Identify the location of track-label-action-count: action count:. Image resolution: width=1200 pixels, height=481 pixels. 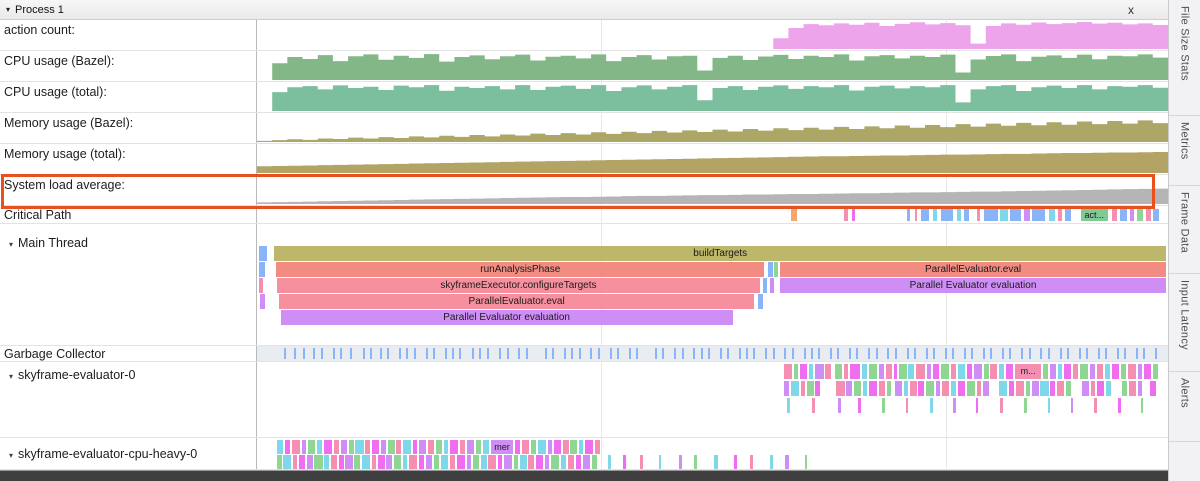
(128, 35).